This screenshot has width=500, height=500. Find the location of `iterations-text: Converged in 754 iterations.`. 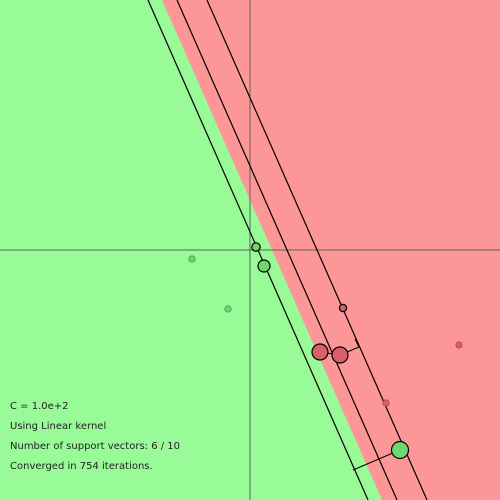

iterations-text: Converged in 754 iterations. is located at coordinates (81, 466).